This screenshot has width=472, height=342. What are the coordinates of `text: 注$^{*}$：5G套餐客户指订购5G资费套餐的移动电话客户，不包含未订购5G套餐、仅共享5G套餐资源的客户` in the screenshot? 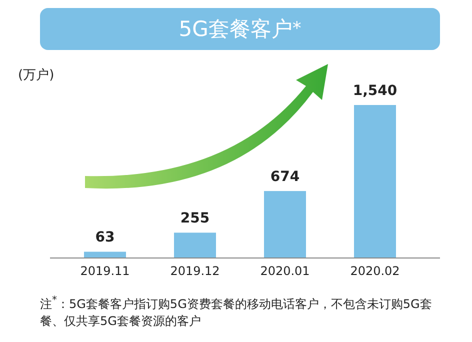 It's located at (236, 312).